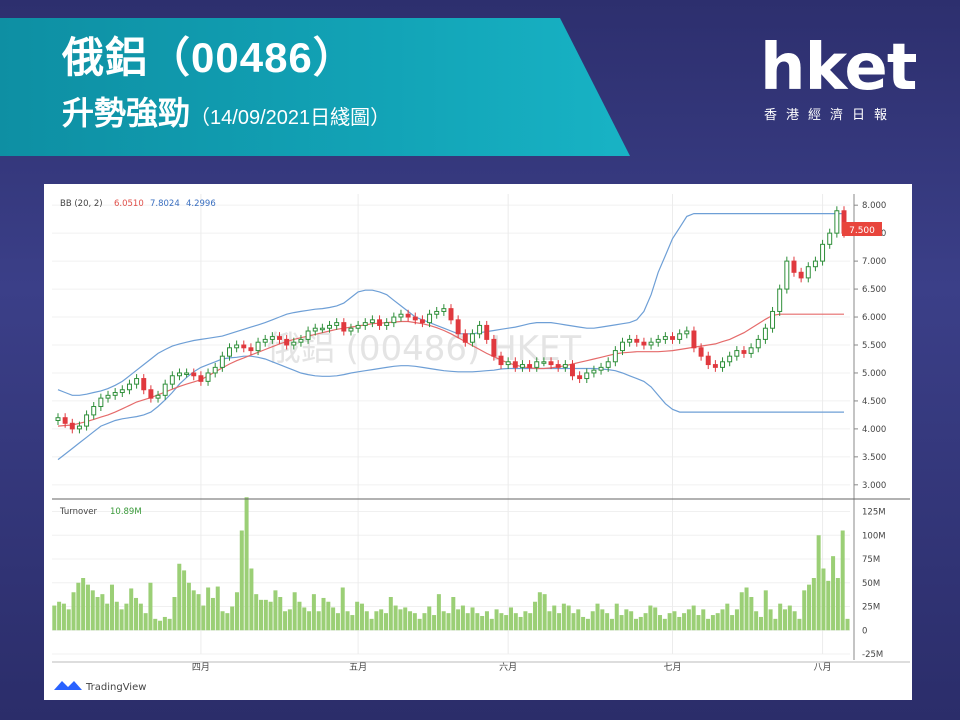 The width and height of the screenshot is (960, 720). Describe the element at coordinates (201, 667) in the screenshot. I see `month-tick-label: 四月` at that location.